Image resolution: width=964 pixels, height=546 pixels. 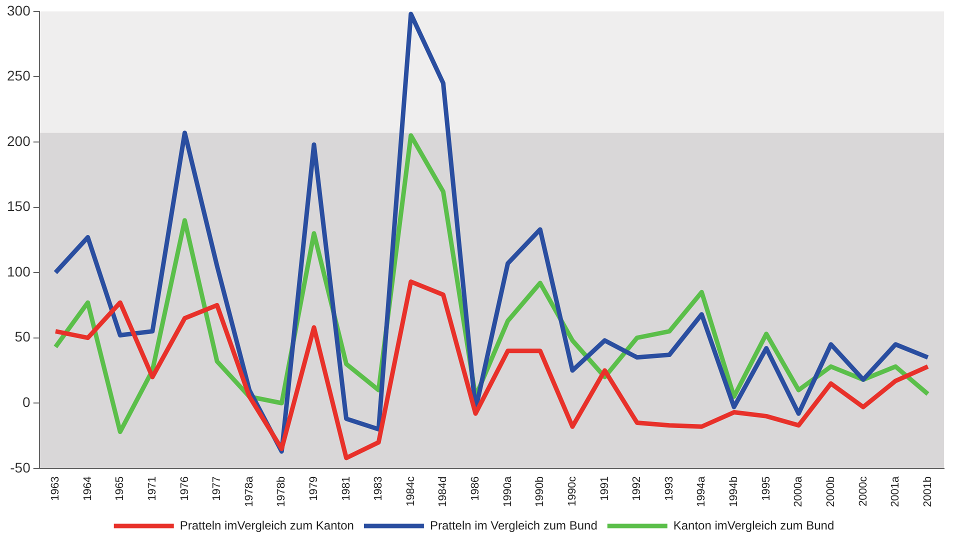 What do you see at coordinates (508, 492) in the screenshot?
I see `x-tick-label: 1990a` at bounding box center [508, 492].